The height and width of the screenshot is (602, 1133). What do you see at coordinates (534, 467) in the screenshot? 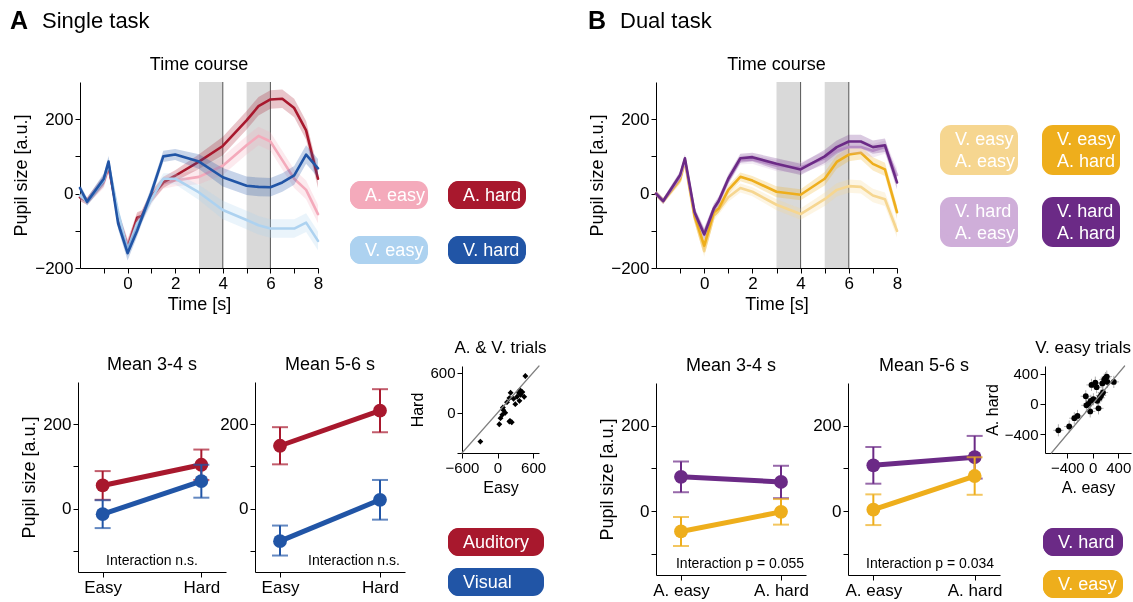
I see `x-tick-label: 600` at bounding box center [534, 467].